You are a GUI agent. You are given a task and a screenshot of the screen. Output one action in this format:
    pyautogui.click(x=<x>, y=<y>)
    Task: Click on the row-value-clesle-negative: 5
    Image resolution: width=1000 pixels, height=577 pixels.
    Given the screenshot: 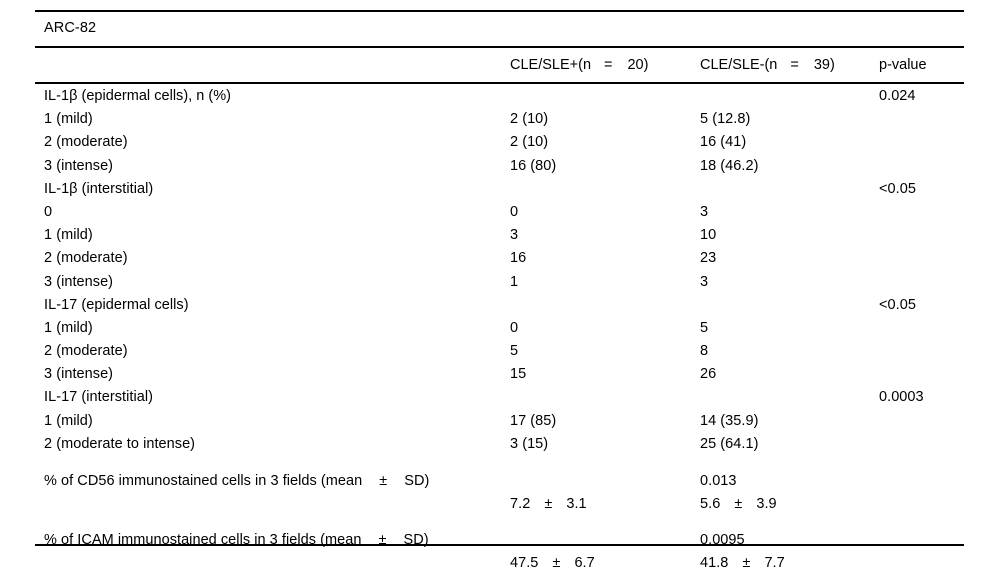 What is the action you would take?
    pyautogui.click(x=704, y=327)
    